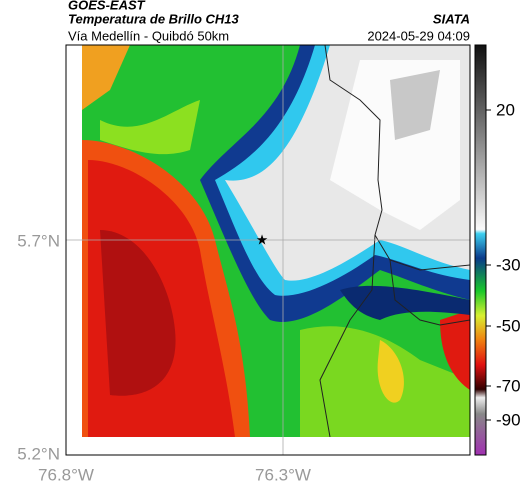 The height and width of the screenshot is (491, 526). Describe the element at coordinates (505, 109) in the screenshot. I see `colorbar-label: 20` at that location.